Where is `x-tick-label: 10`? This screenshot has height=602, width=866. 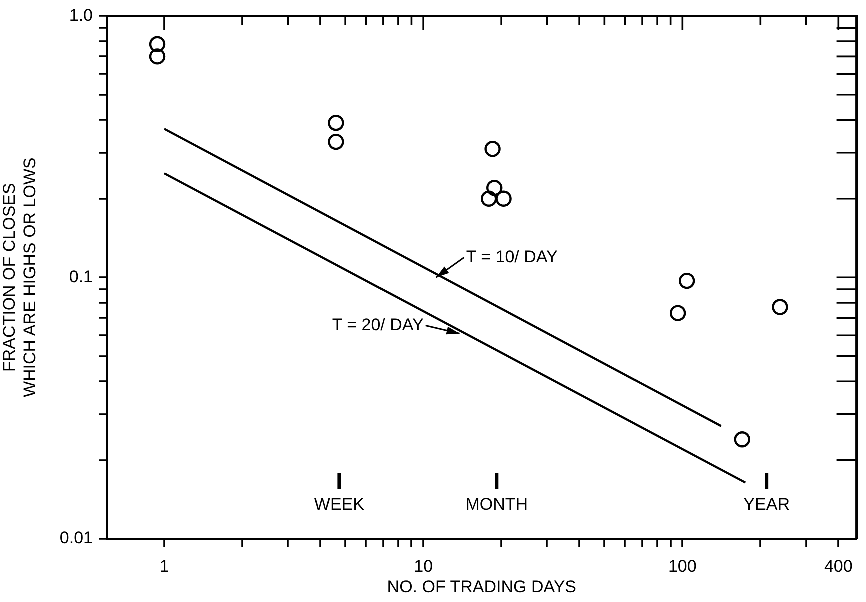 x-tick-label: 10 is located at coordinates (424, 566).